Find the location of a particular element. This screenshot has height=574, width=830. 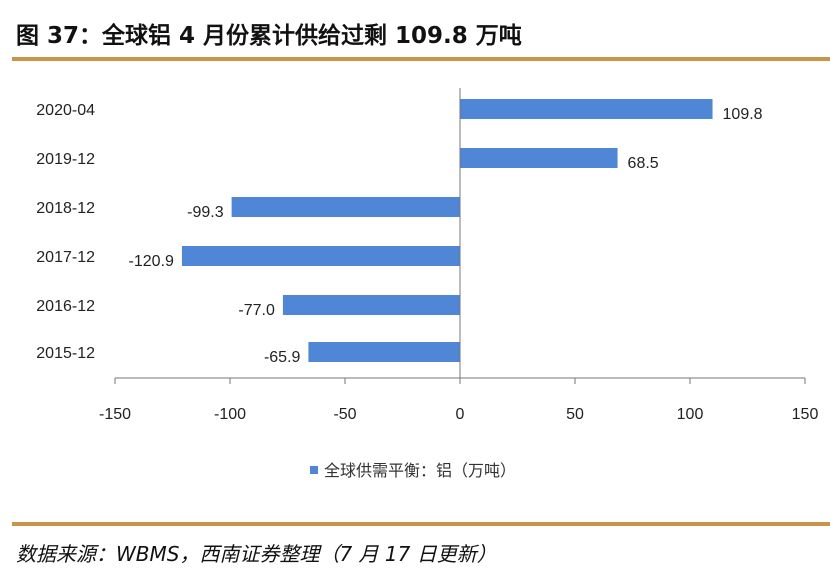

legend-swatch is located at coordinates (314, 470).